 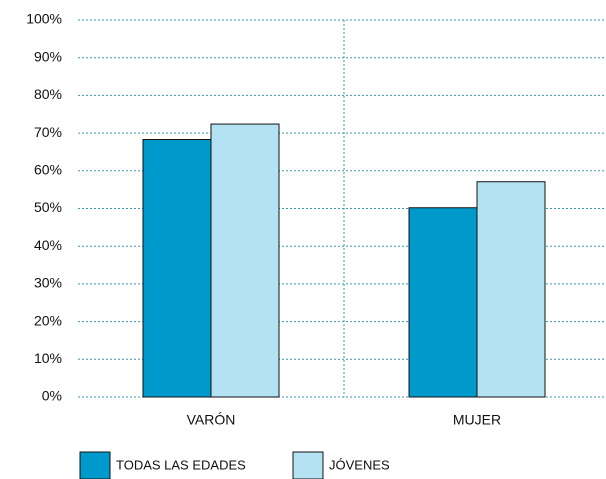 What do you see at coordinates (48, 245) in the screenshot?
I see `y-tick-label: 40%` at bounding box center [48, 245].